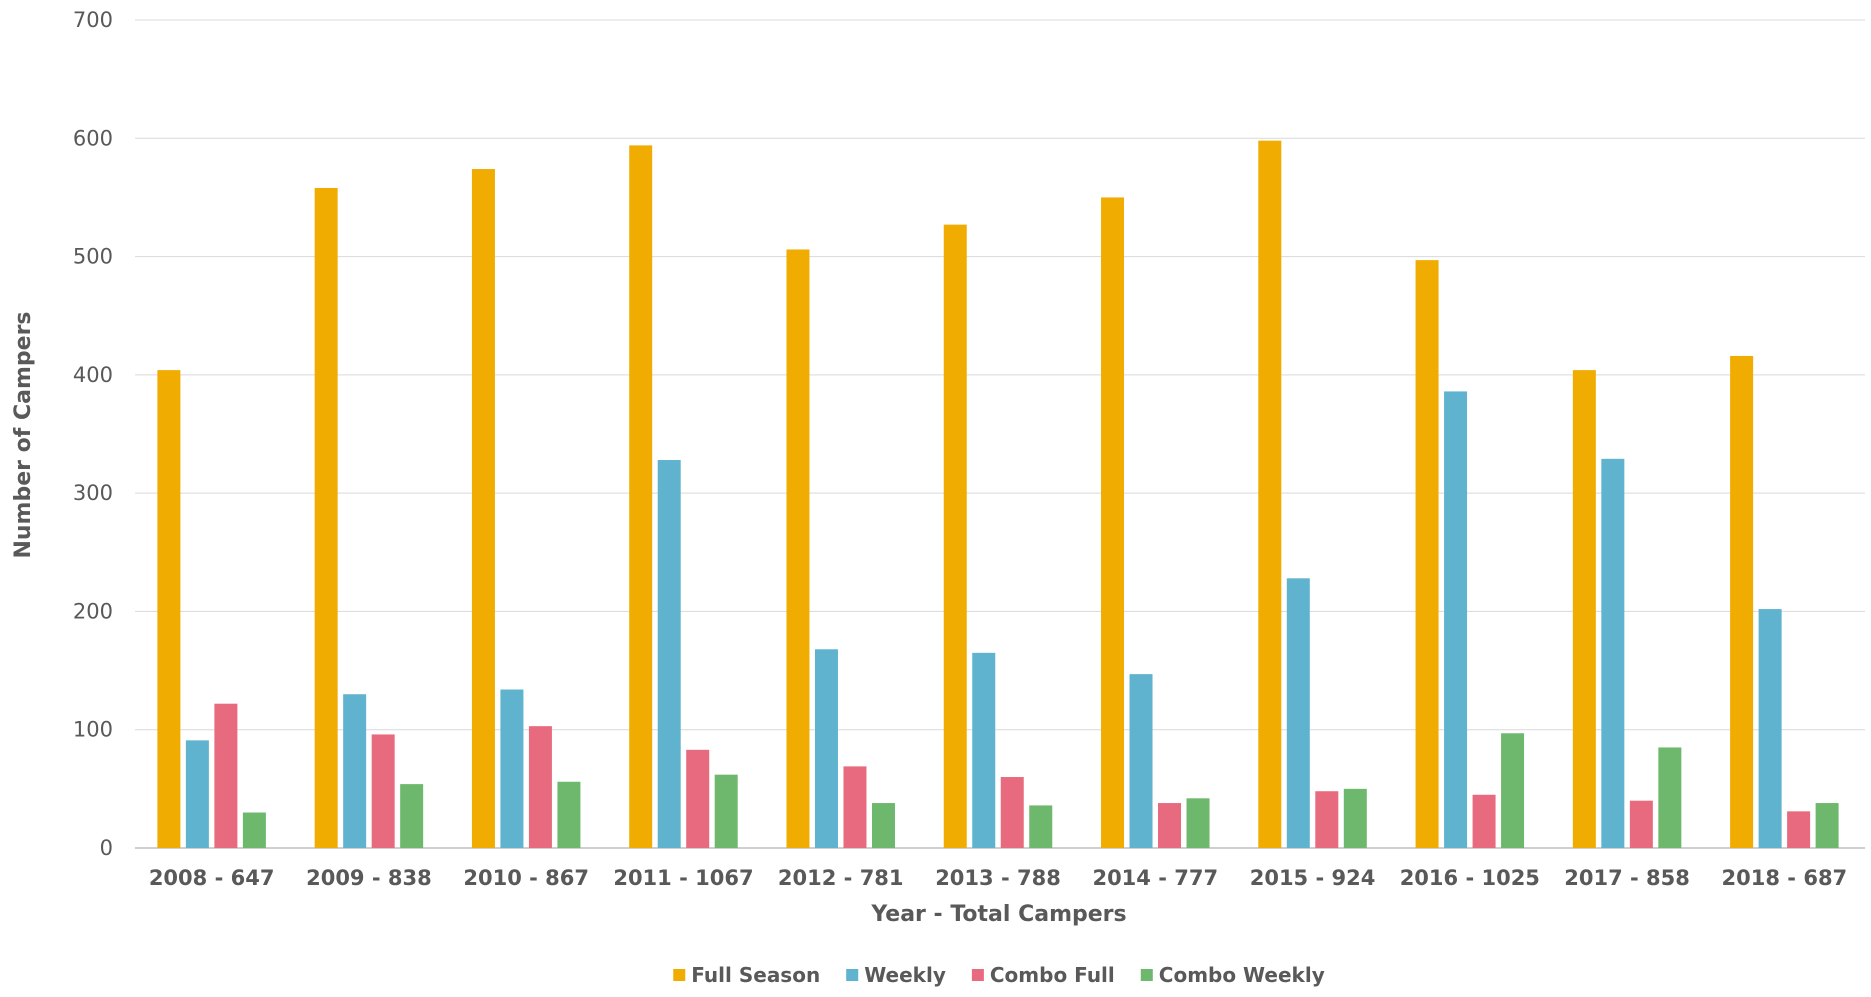 The height and width of the screenshot is (997, 1871). What do you see at coordinates (1785, 878) in the screenshot?
I see `x-tick-label: 2018 - 687` at bounding box center [1785, 878].